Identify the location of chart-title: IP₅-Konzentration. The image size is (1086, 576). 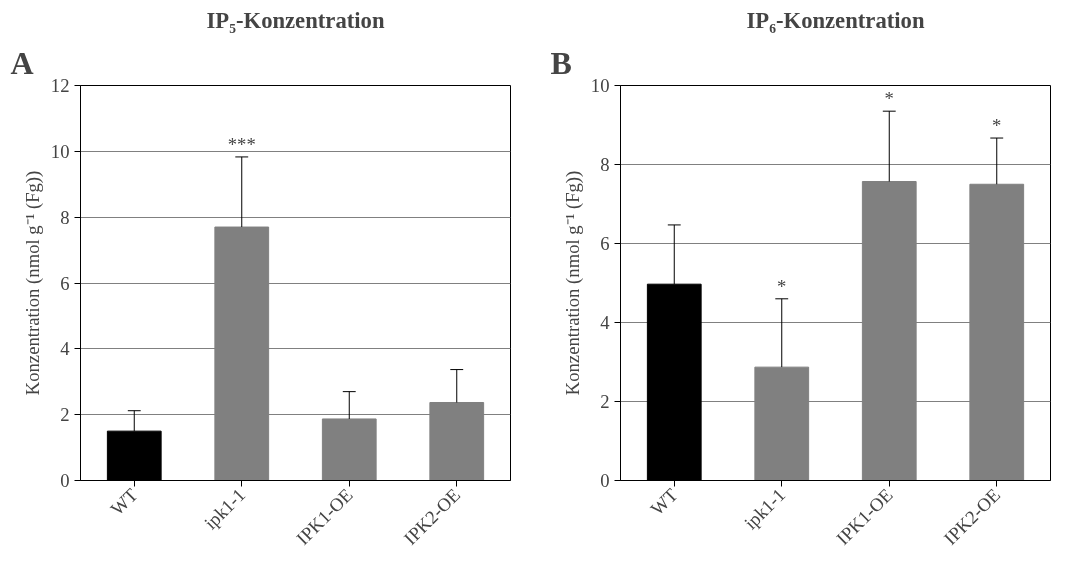
(295, 20).